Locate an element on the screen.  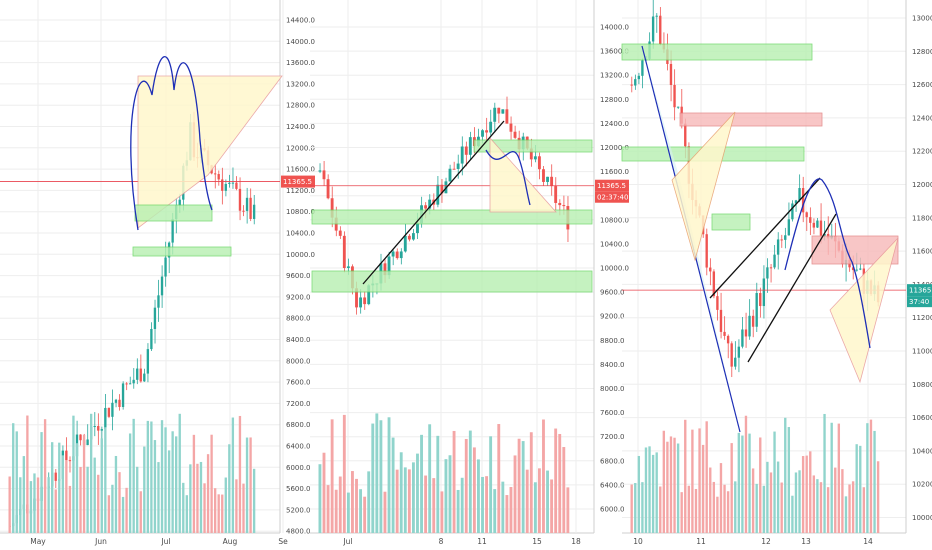
y-tick-label: 4800.0 is located at coordinates (298, 532).